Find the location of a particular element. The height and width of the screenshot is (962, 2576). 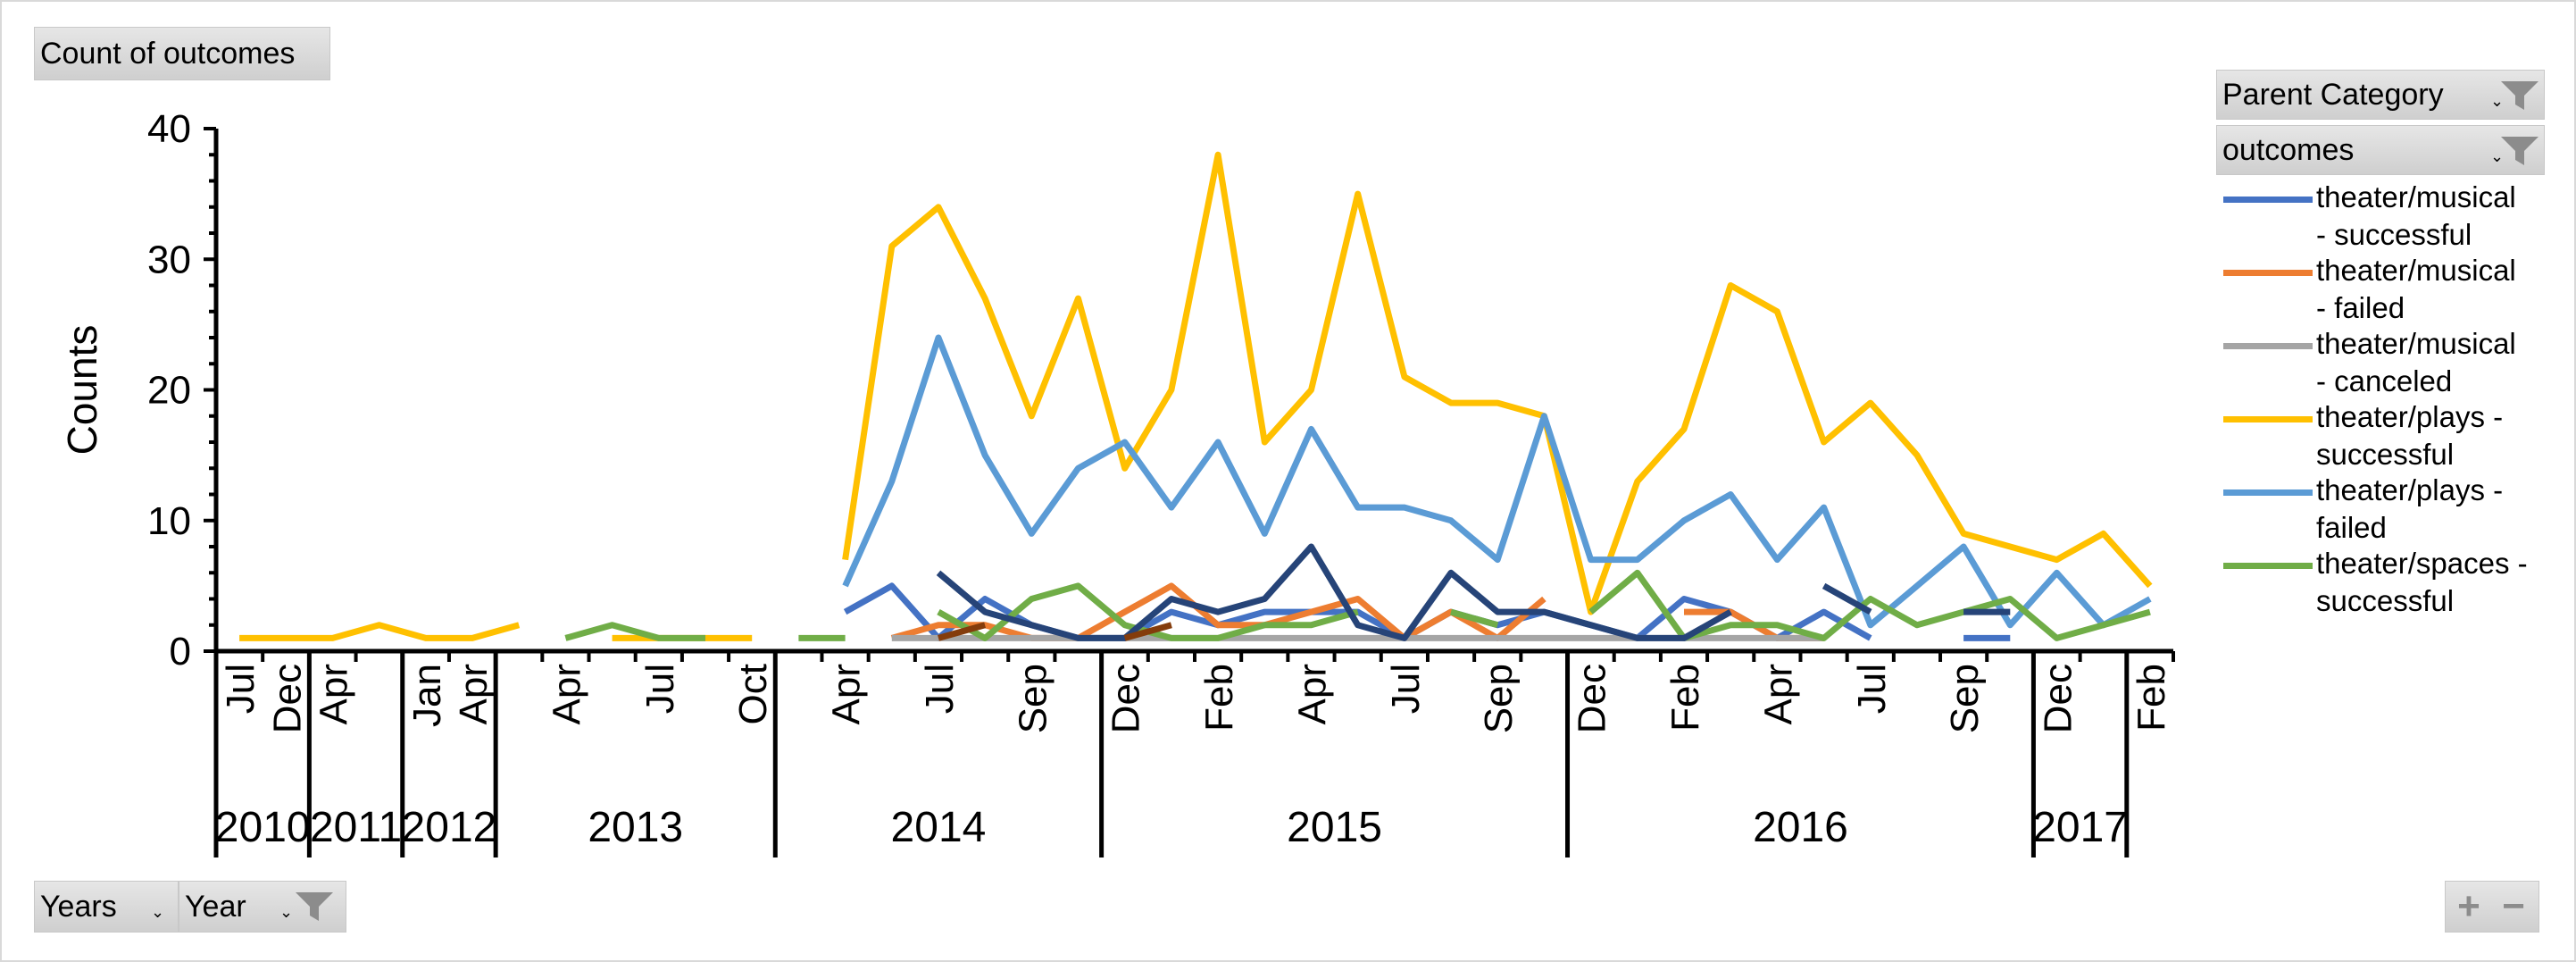

legend-label: theater/musical - failed is located at coordinates (2416, 289).